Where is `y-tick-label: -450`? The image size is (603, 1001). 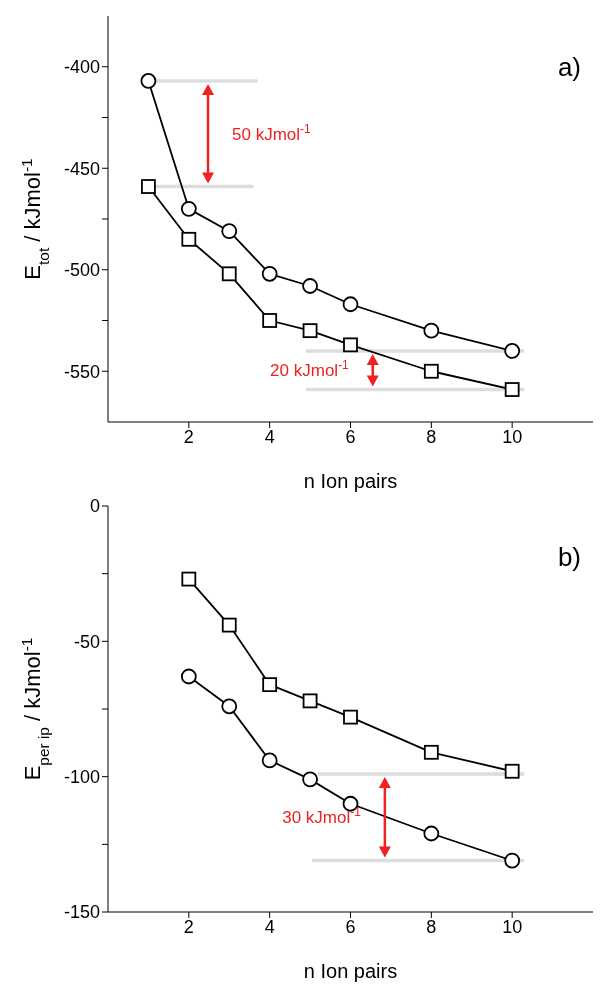
y-tick-label: -450 is located at coordinates (81, 168).